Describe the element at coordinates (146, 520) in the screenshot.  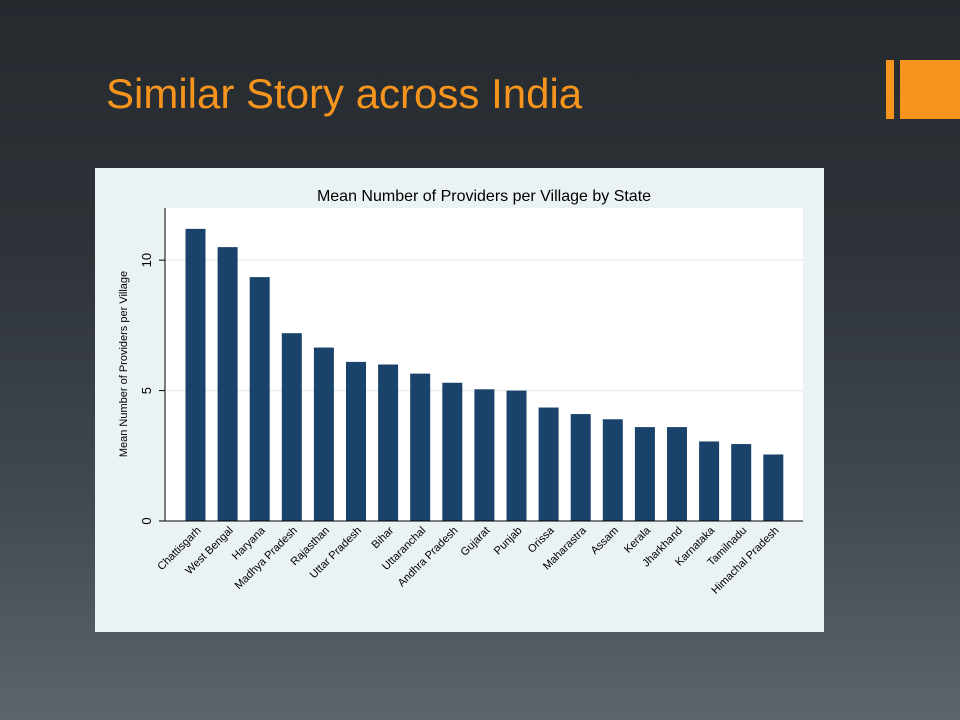
I see `y-tick-label: 0` at that location.